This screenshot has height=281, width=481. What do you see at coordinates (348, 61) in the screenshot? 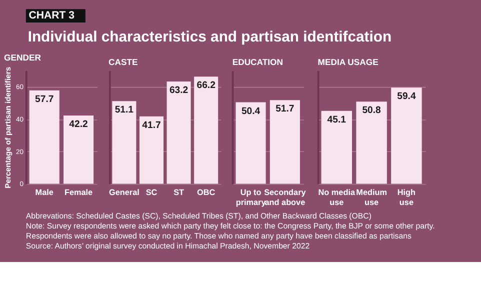
I see `chart-title: MEDIA USAGE` at bounding box center [348, 61].